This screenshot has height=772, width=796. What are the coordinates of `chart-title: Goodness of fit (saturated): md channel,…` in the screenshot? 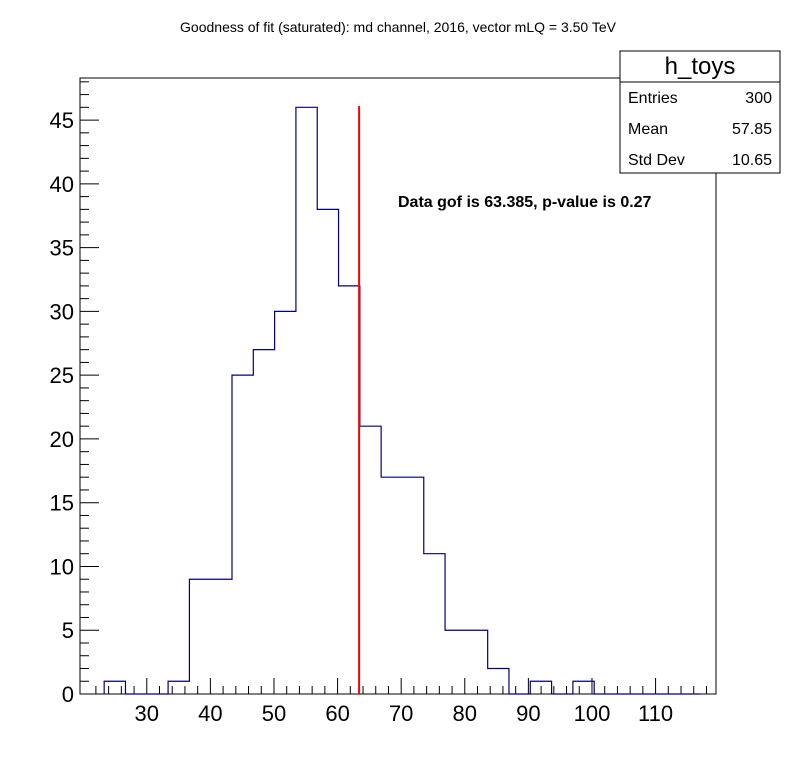 It's located at (398, 27).